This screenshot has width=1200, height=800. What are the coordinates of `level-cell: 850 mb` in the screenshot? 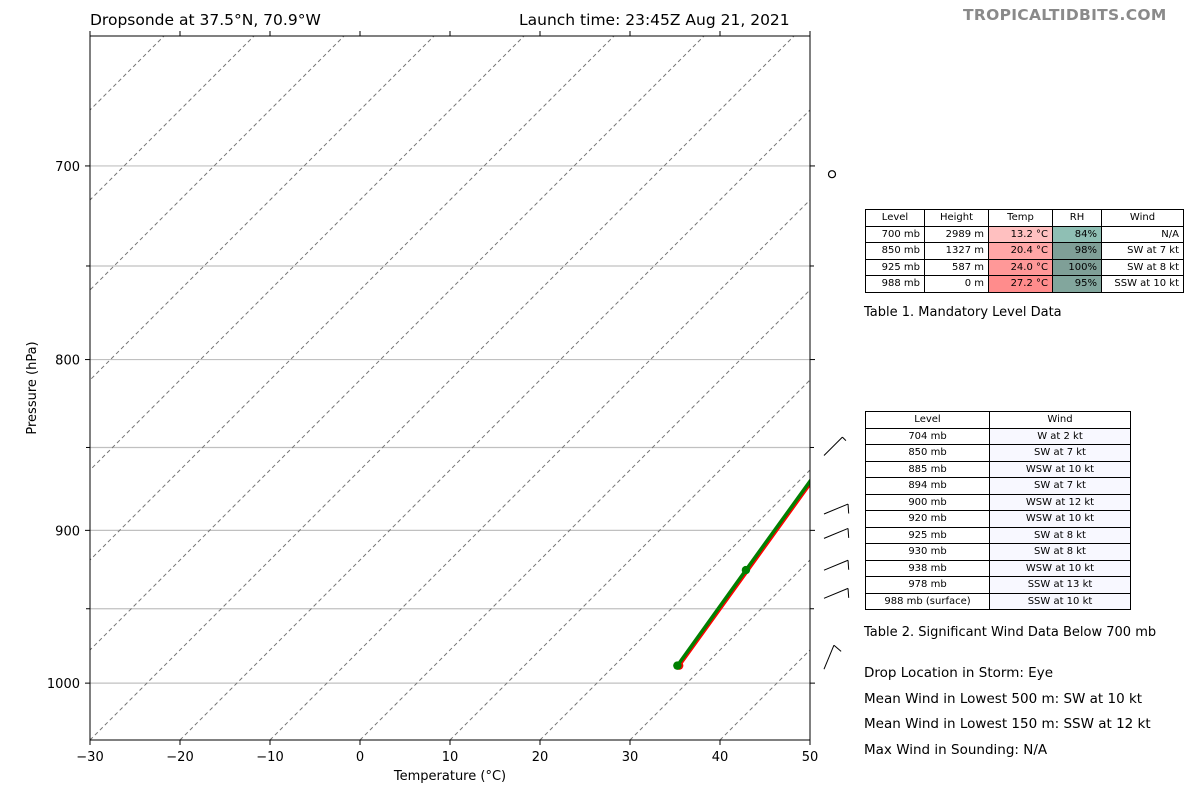 It's located at (895, 251).